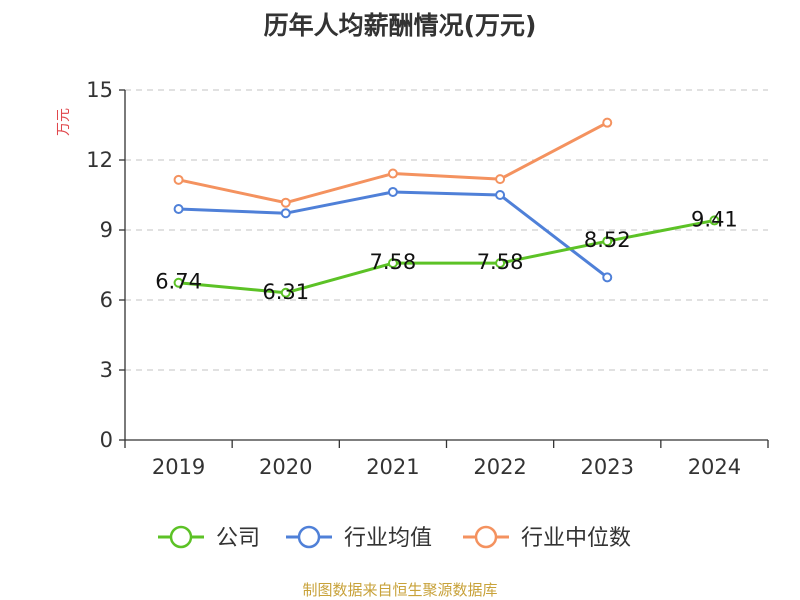 The width and height of the screenshot is (800, 600). I want to click on y-axis-title: 万元, so click(64, 122).